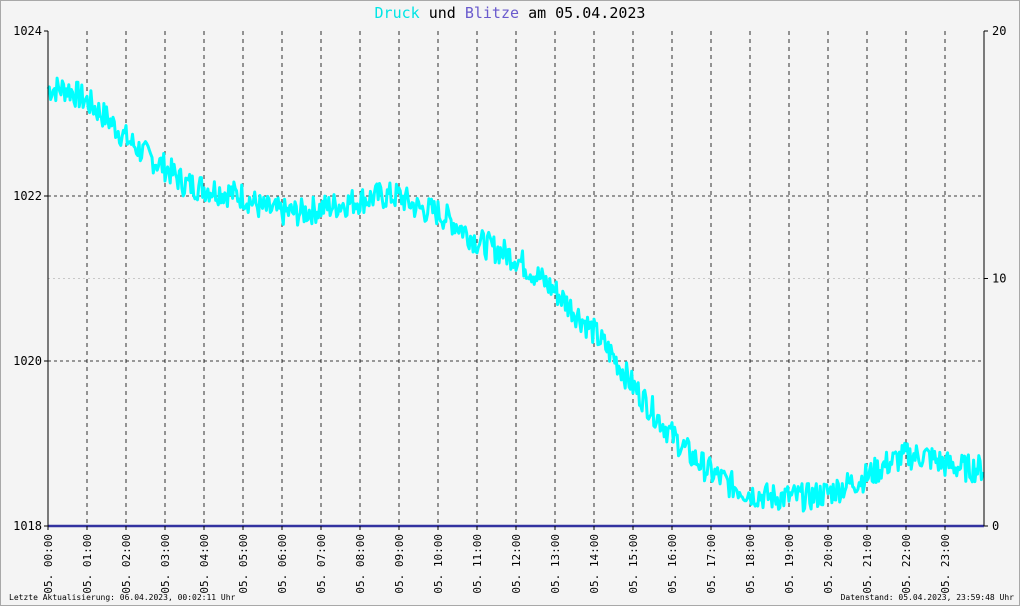 The width and height of the screenshot is (1020, 606). I want to click on x-tick-label: 05. 11:00, so click(477, 564).